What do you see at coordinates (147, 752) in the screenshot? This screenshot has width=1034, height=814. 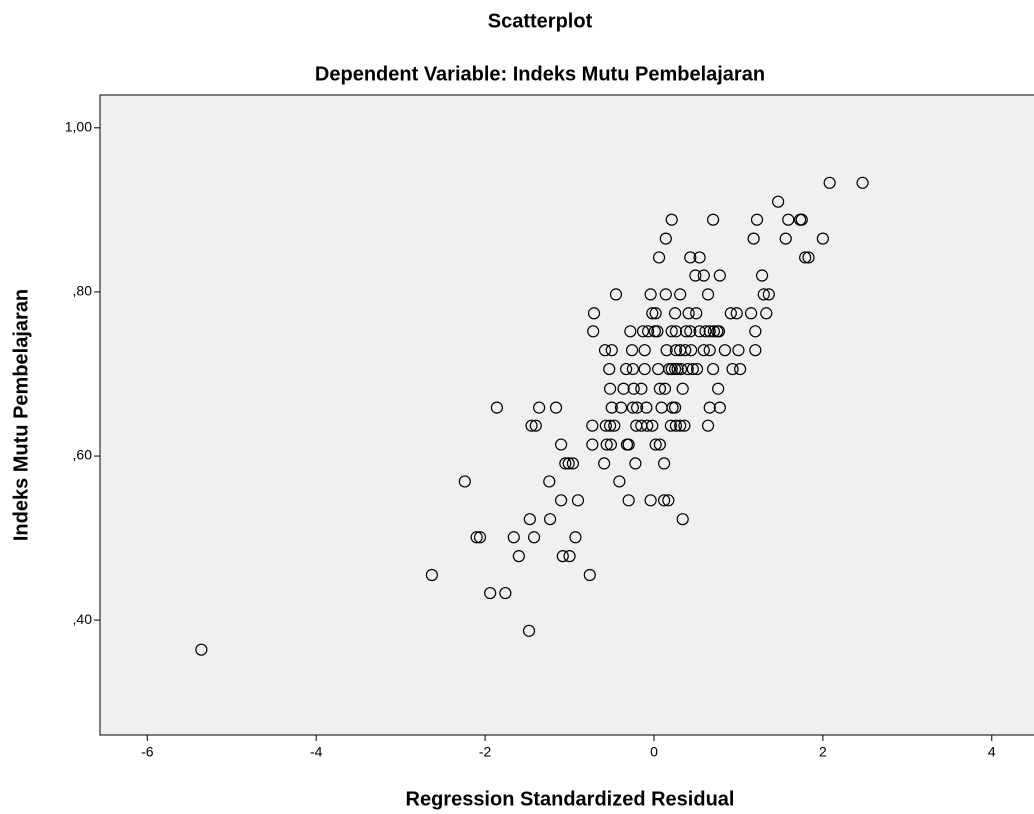 I see `x-tick-label: -6` at bounding box center [147, 752].